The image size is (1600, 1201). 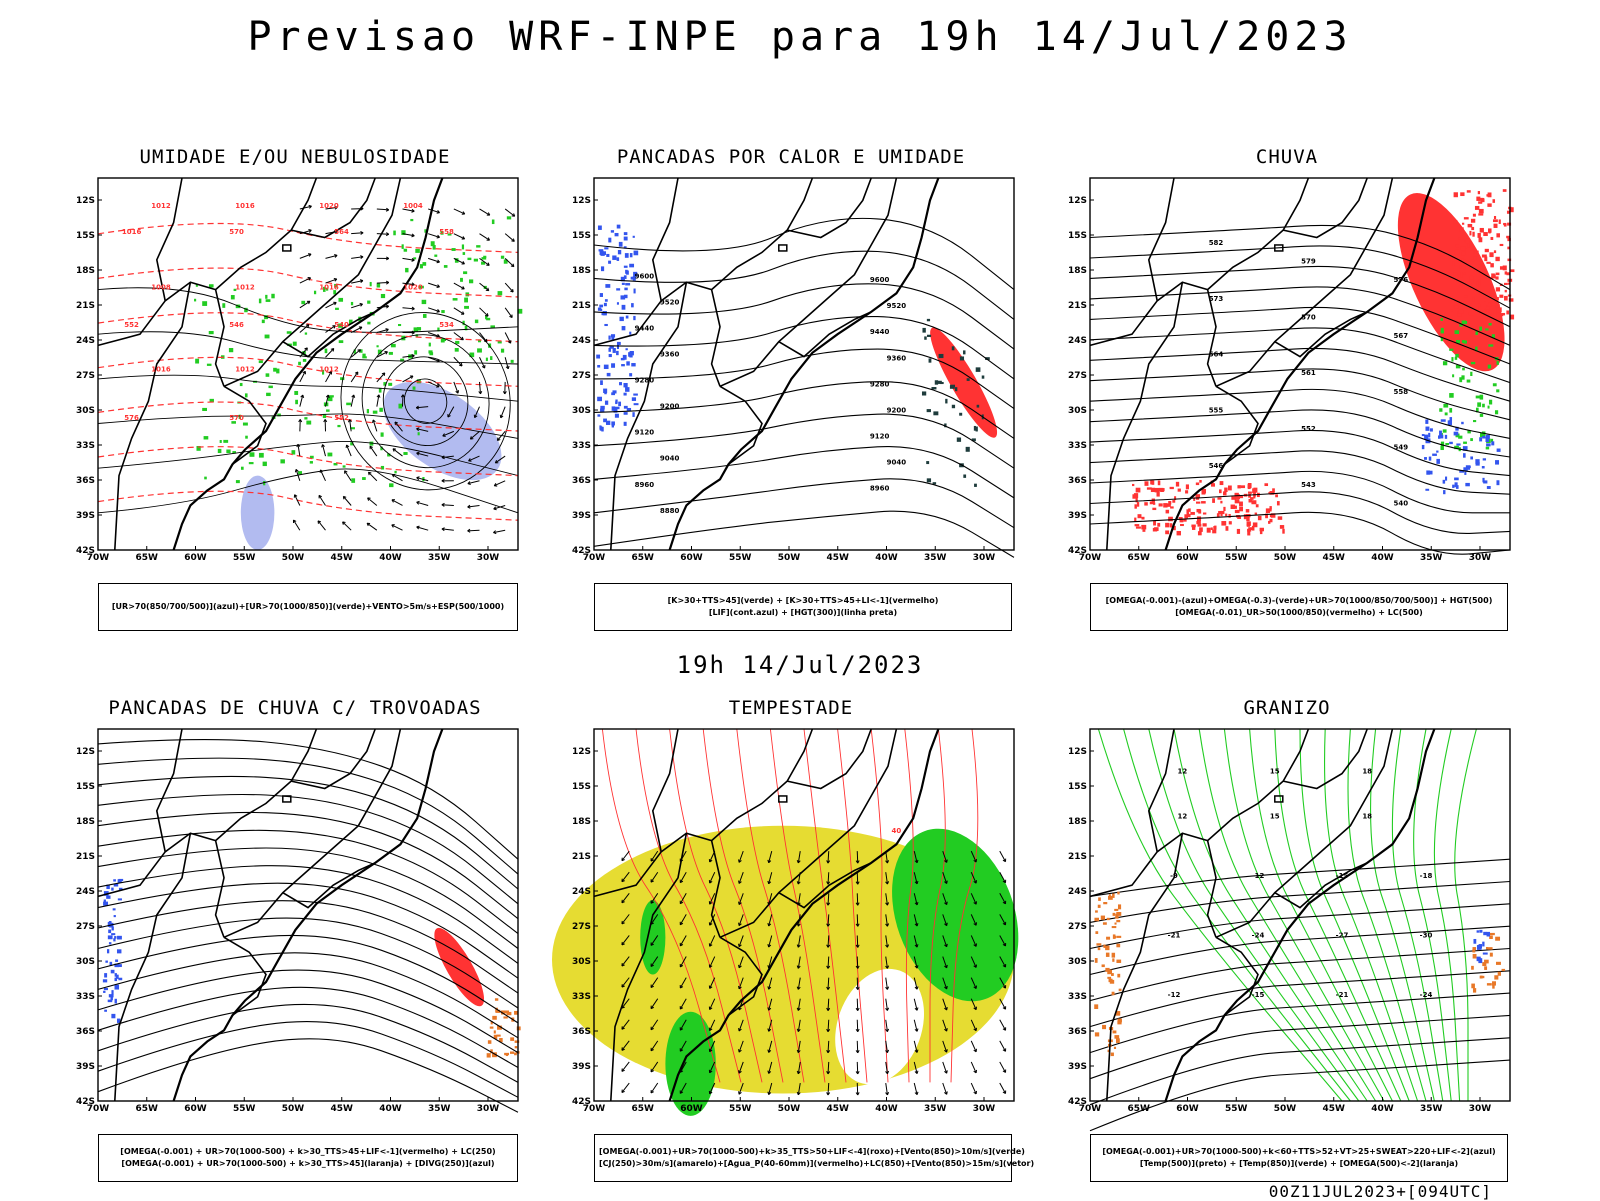 I want to click on contour-label: 567, so click(x=1400, y=336).